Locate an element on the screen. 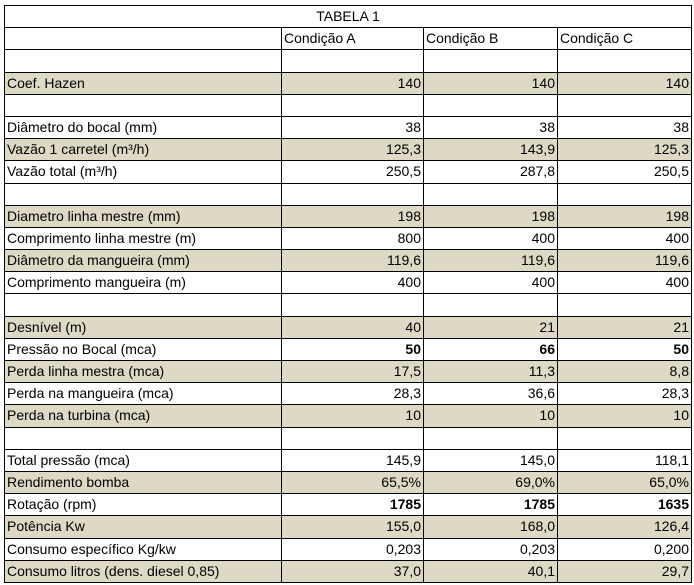 The height and width of the screenshot is (585, 694). data-row: Perda linha mestra (mca) 17,5 11,3 8,8 is located at coordinates (348, 371).